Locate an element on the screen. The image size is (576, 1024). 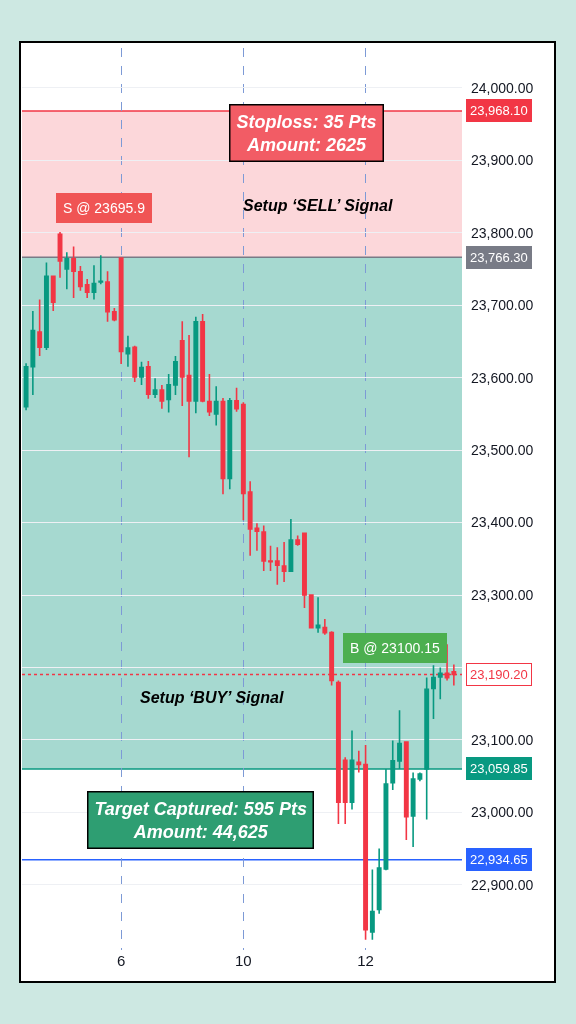
ref-line-label: 23,190.20 is located at coordinates (499, 674).